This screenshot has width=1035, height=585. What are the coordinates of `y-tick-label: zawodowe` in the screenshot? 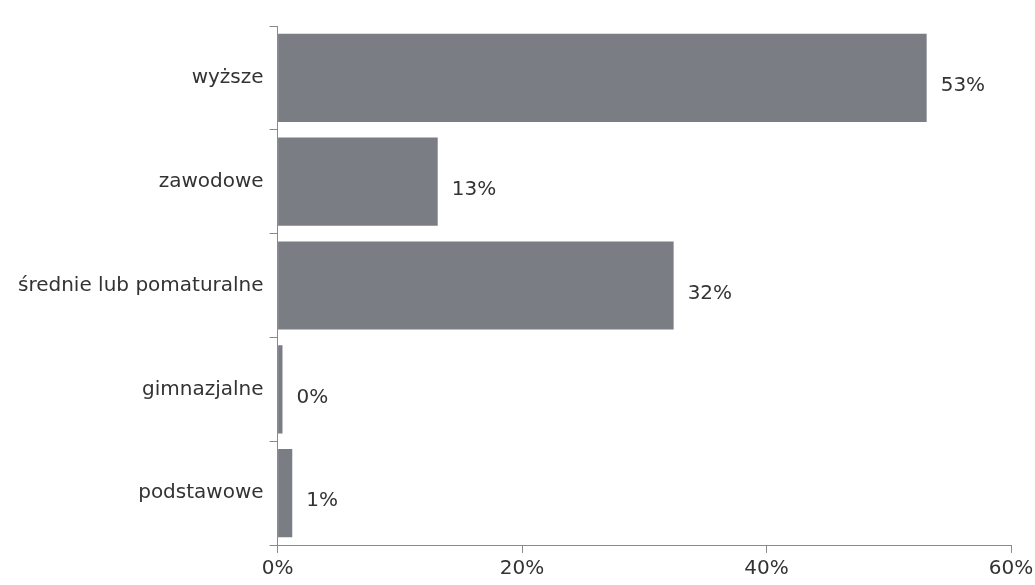 It's located at (211, 179).